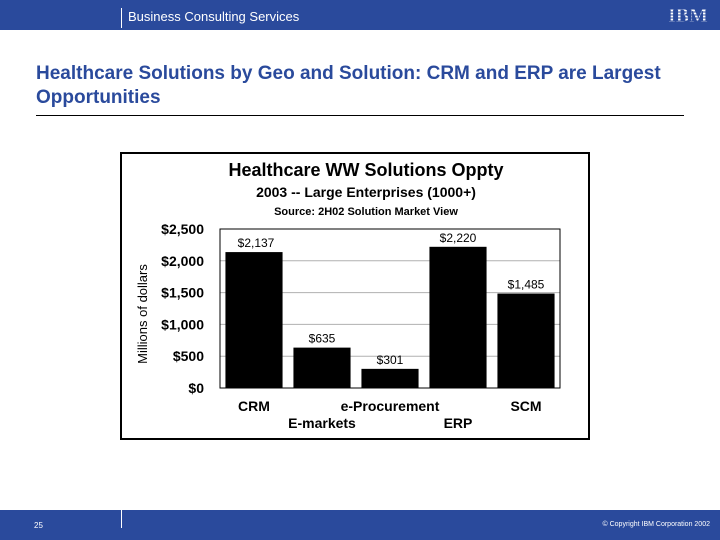  What do you see at coordinates (196, 388) in the screenshot?
I see `y-tick-label: $0` at bounding box center [196, 388].